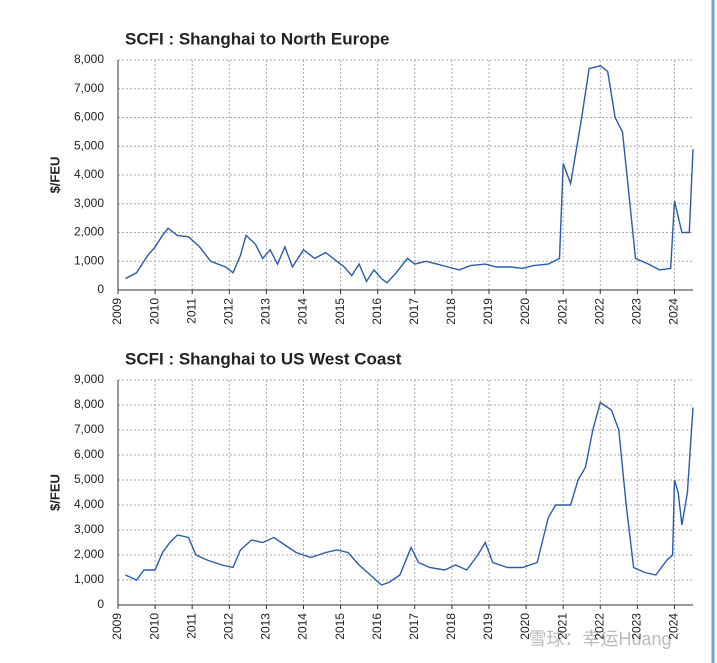  I want to click on watermark: 雪球：幸运Huang, so click(599, 639).